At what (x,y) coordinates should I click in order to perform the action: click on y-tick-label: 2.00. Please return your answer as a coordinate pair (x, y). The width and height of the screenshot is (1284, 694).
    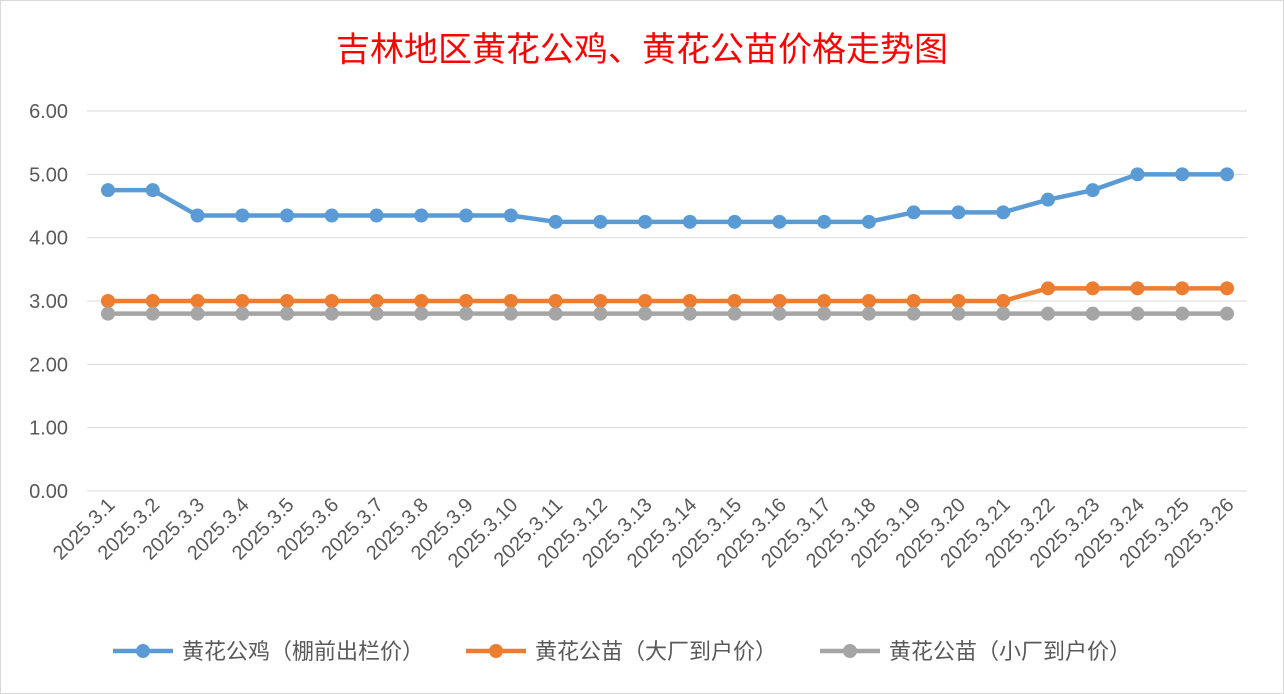
    Looking at the image, I should click on (48, 365).